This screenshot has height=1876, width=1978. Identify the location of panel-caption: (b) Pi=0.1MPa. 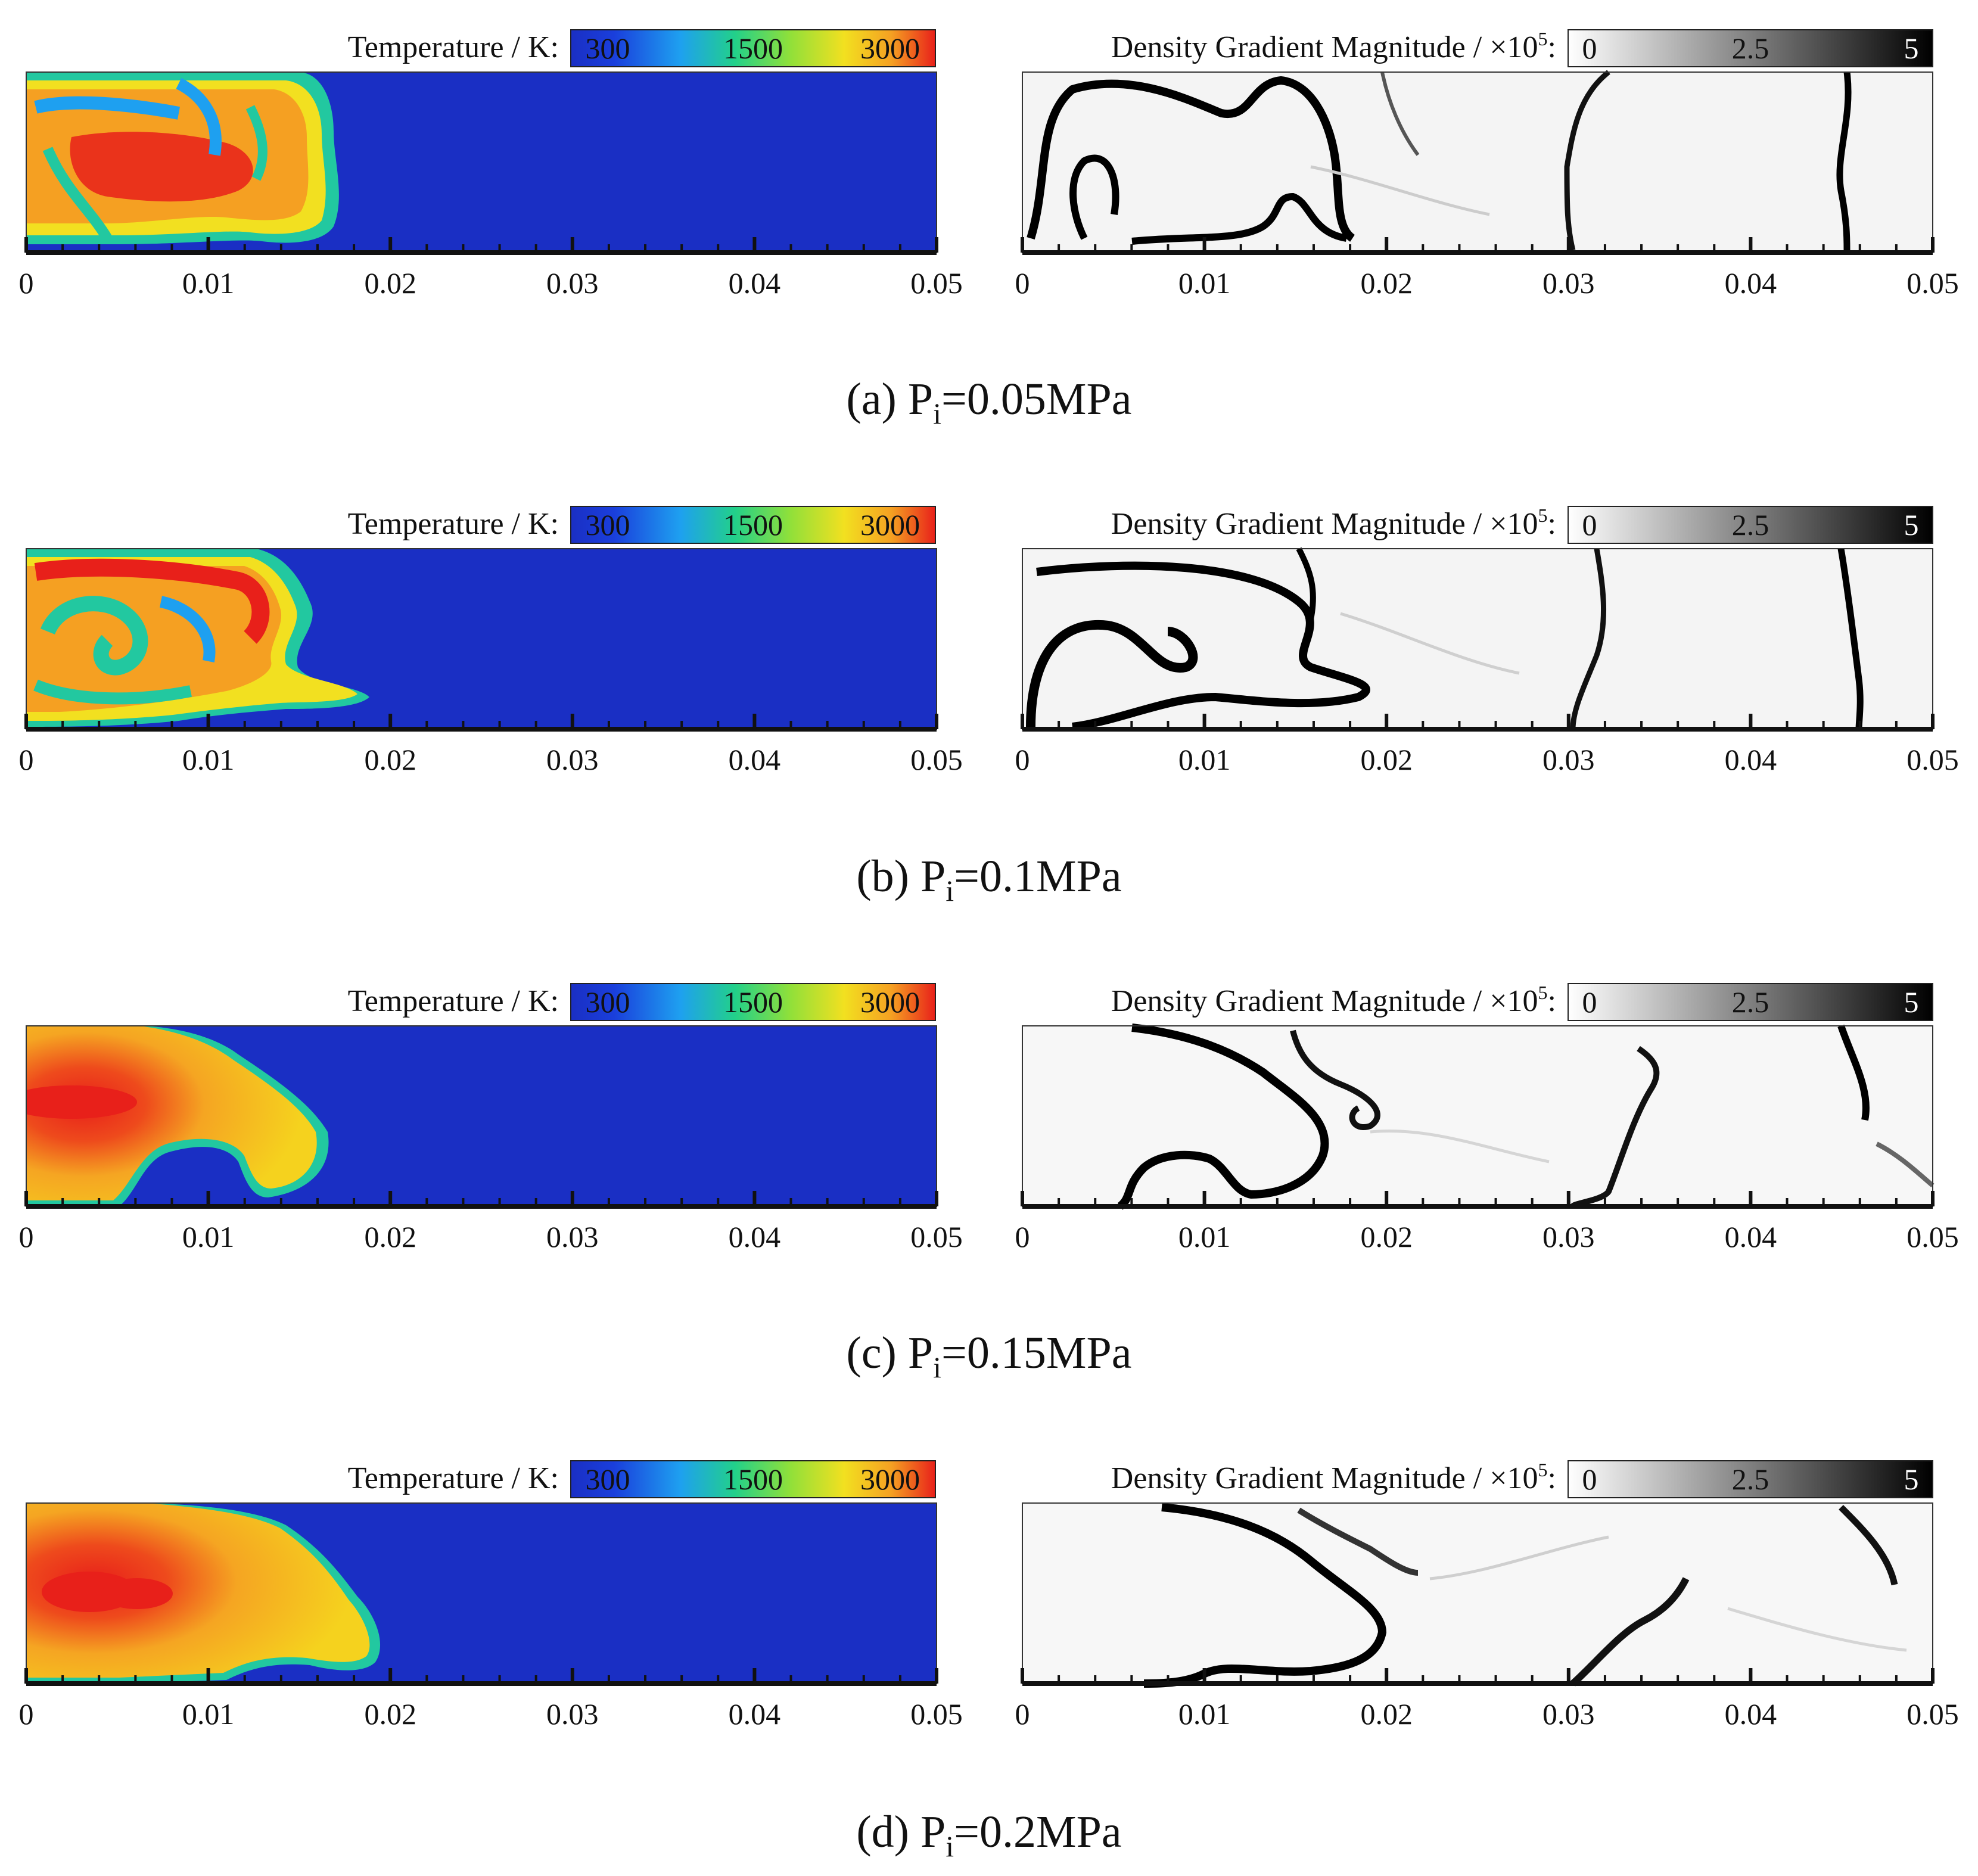
(988, 879).